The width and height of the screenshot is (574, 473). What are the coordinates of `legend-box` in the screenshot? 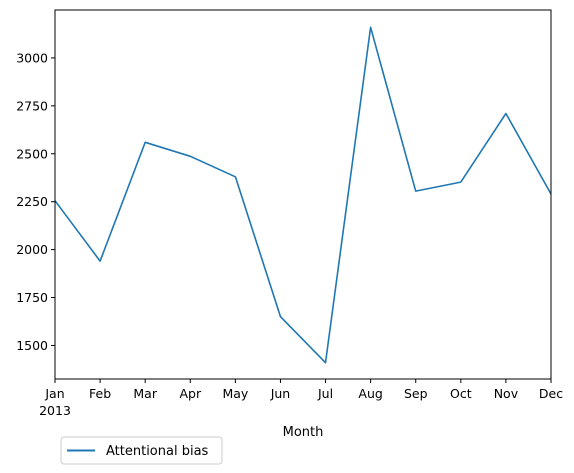 It's located at (141, 450).